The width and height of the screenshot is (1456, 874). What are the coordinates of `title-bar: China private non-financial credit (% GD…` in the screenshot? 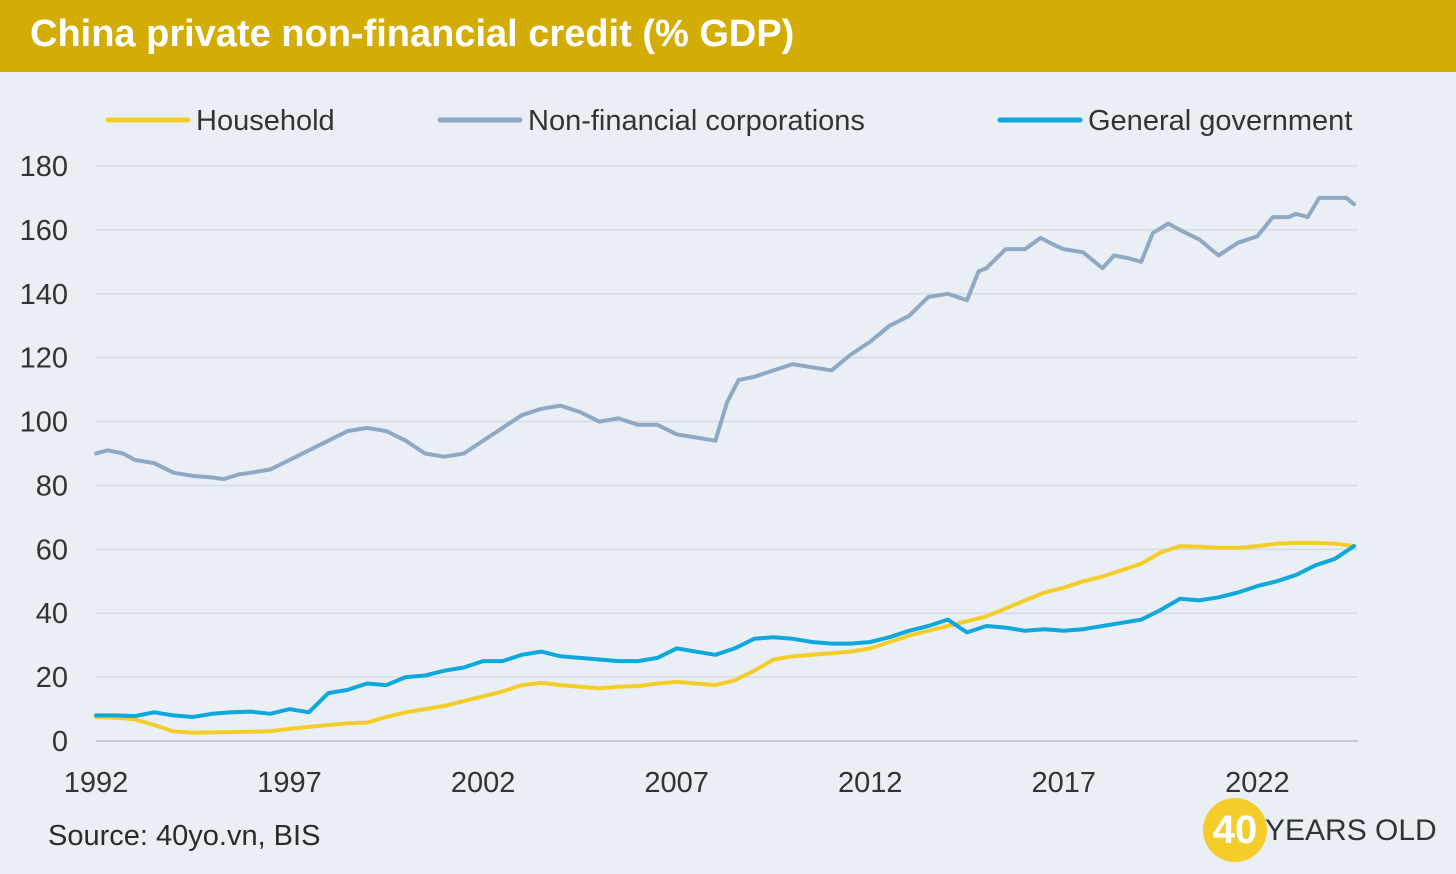 It's located at (728, 36).